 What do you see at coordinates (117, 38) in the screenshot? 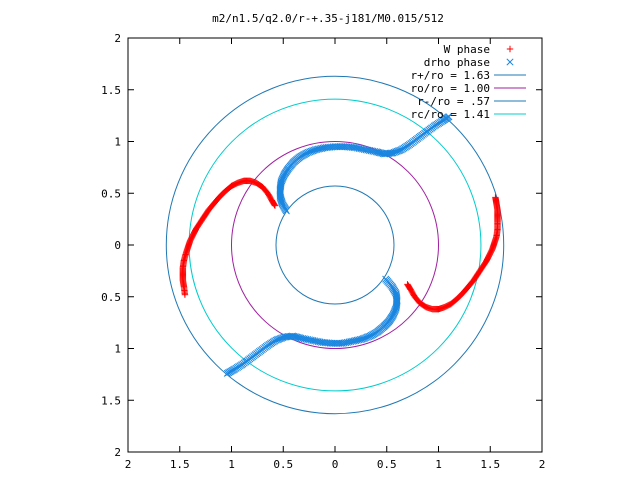
I see `y-tick-label-0: 2` at bounding box center [117, 38].